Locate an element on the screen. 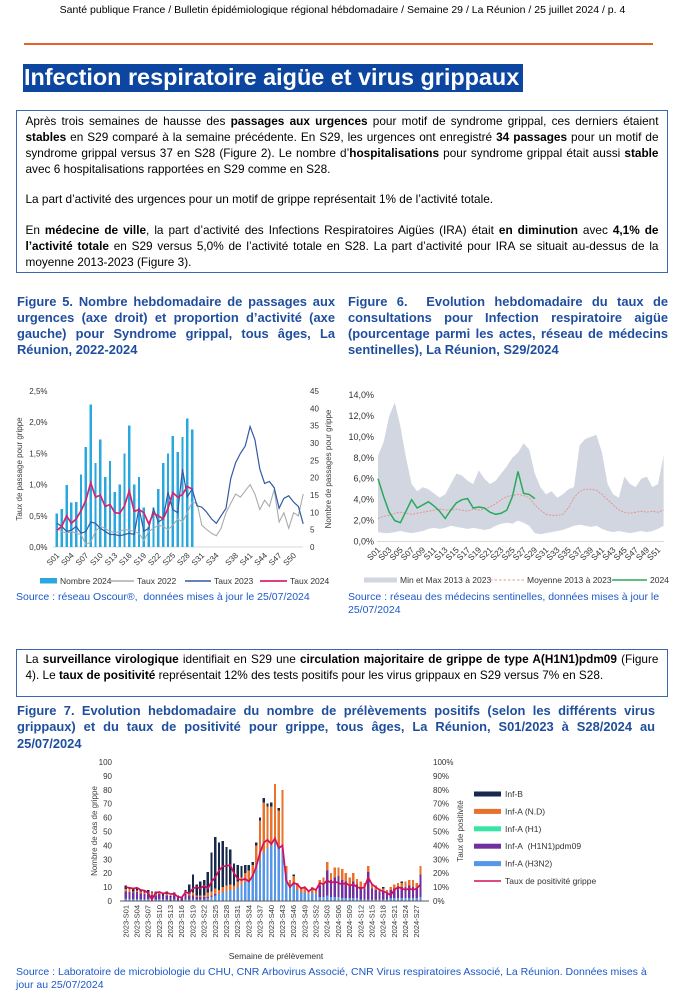 Image resolution: width=685 pixels, height=1000 pixels. svg-text: 50% is located at coordinates (441, 832).